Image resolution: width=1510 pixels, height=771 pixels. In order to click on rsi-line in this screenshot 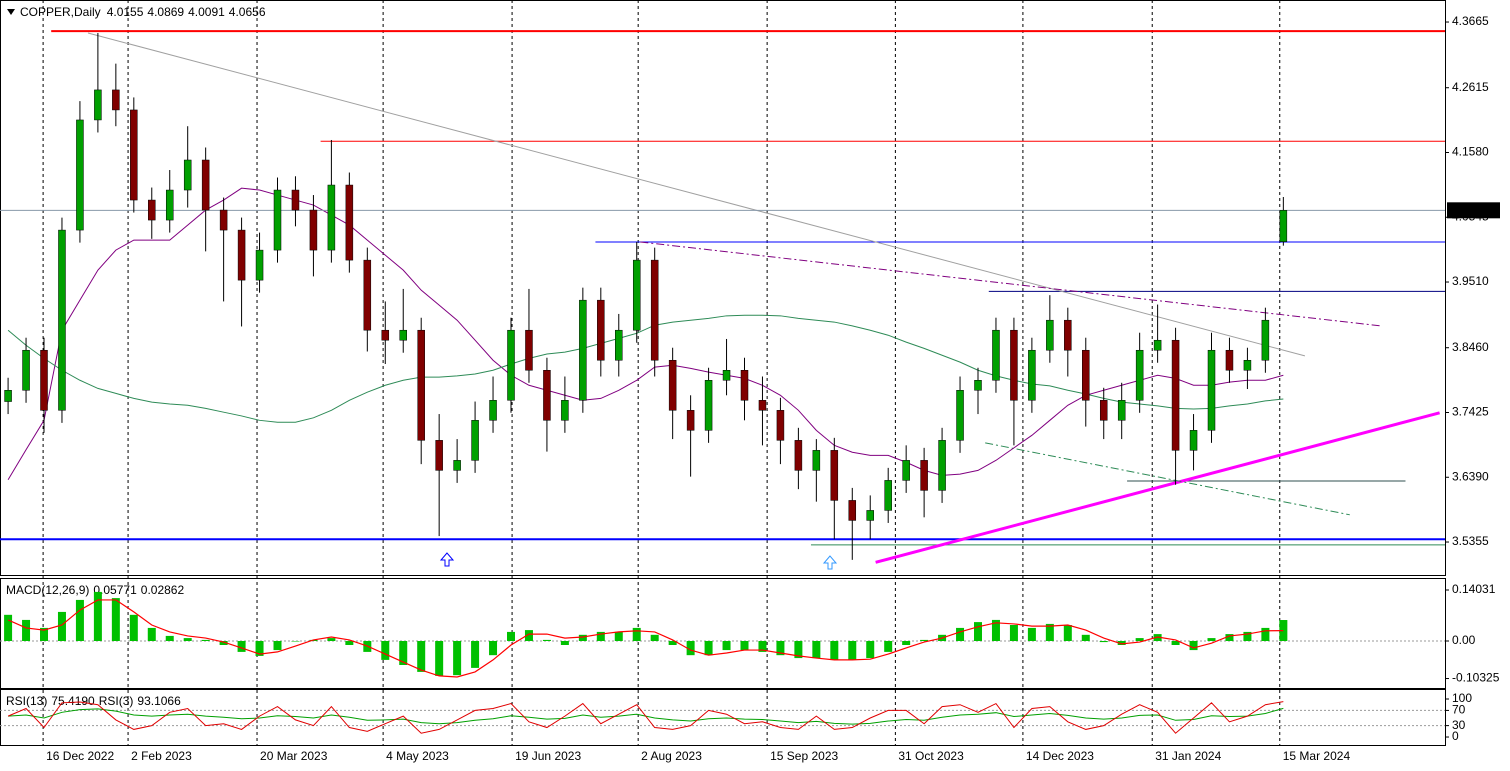, I will do `click(645, 717)`.